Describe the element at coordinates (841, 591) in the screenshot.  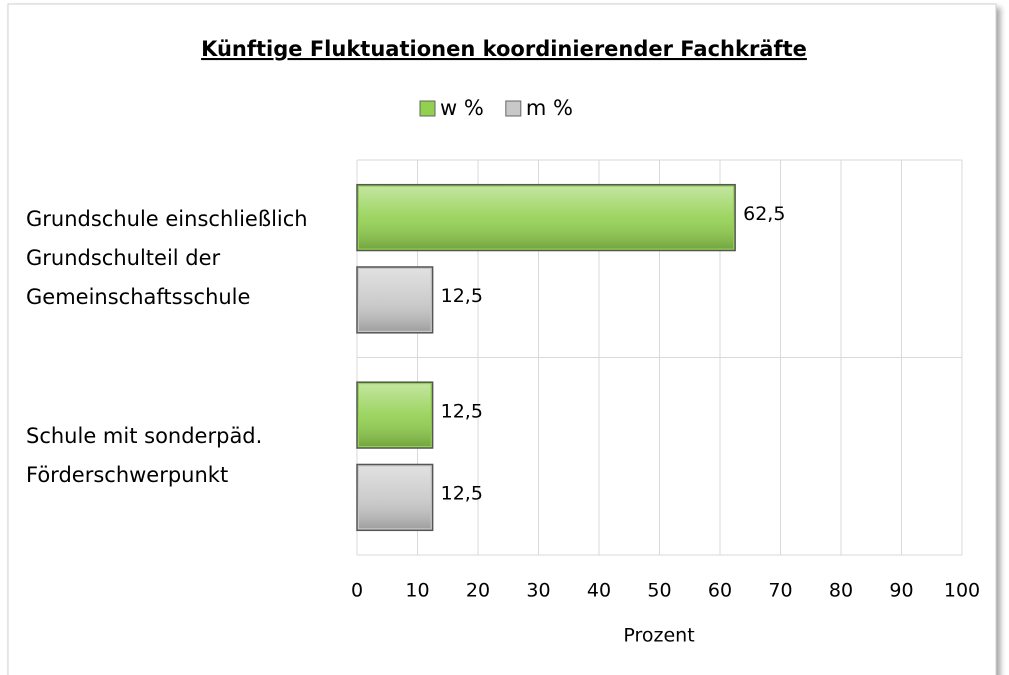
I see `x-tick-label: 80` at that location.